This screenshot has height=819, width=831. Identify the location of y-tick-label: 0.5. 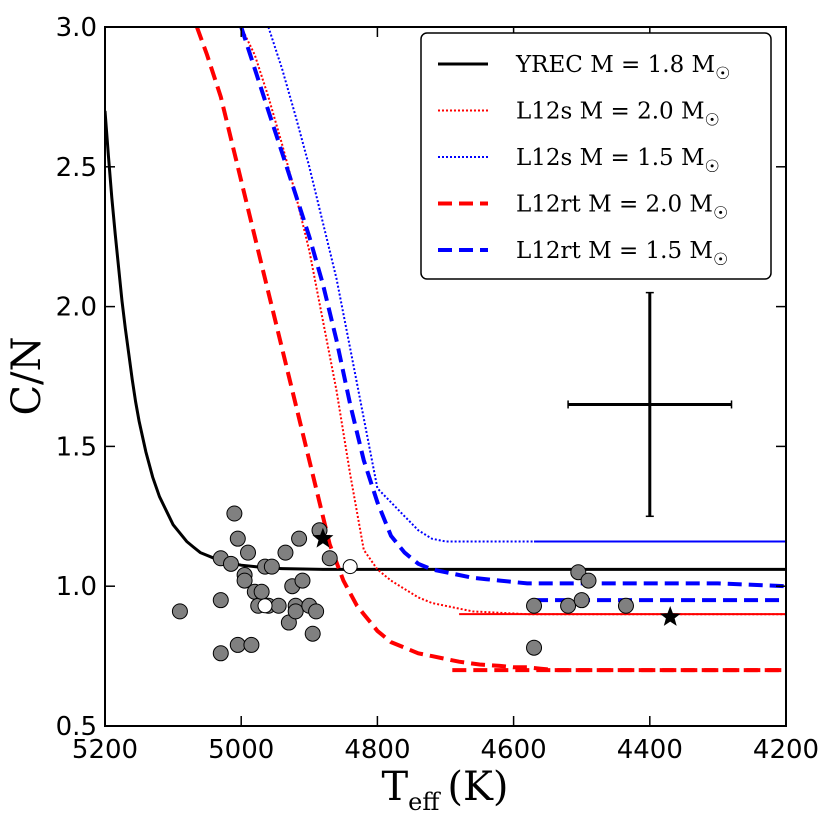
(76, 727).